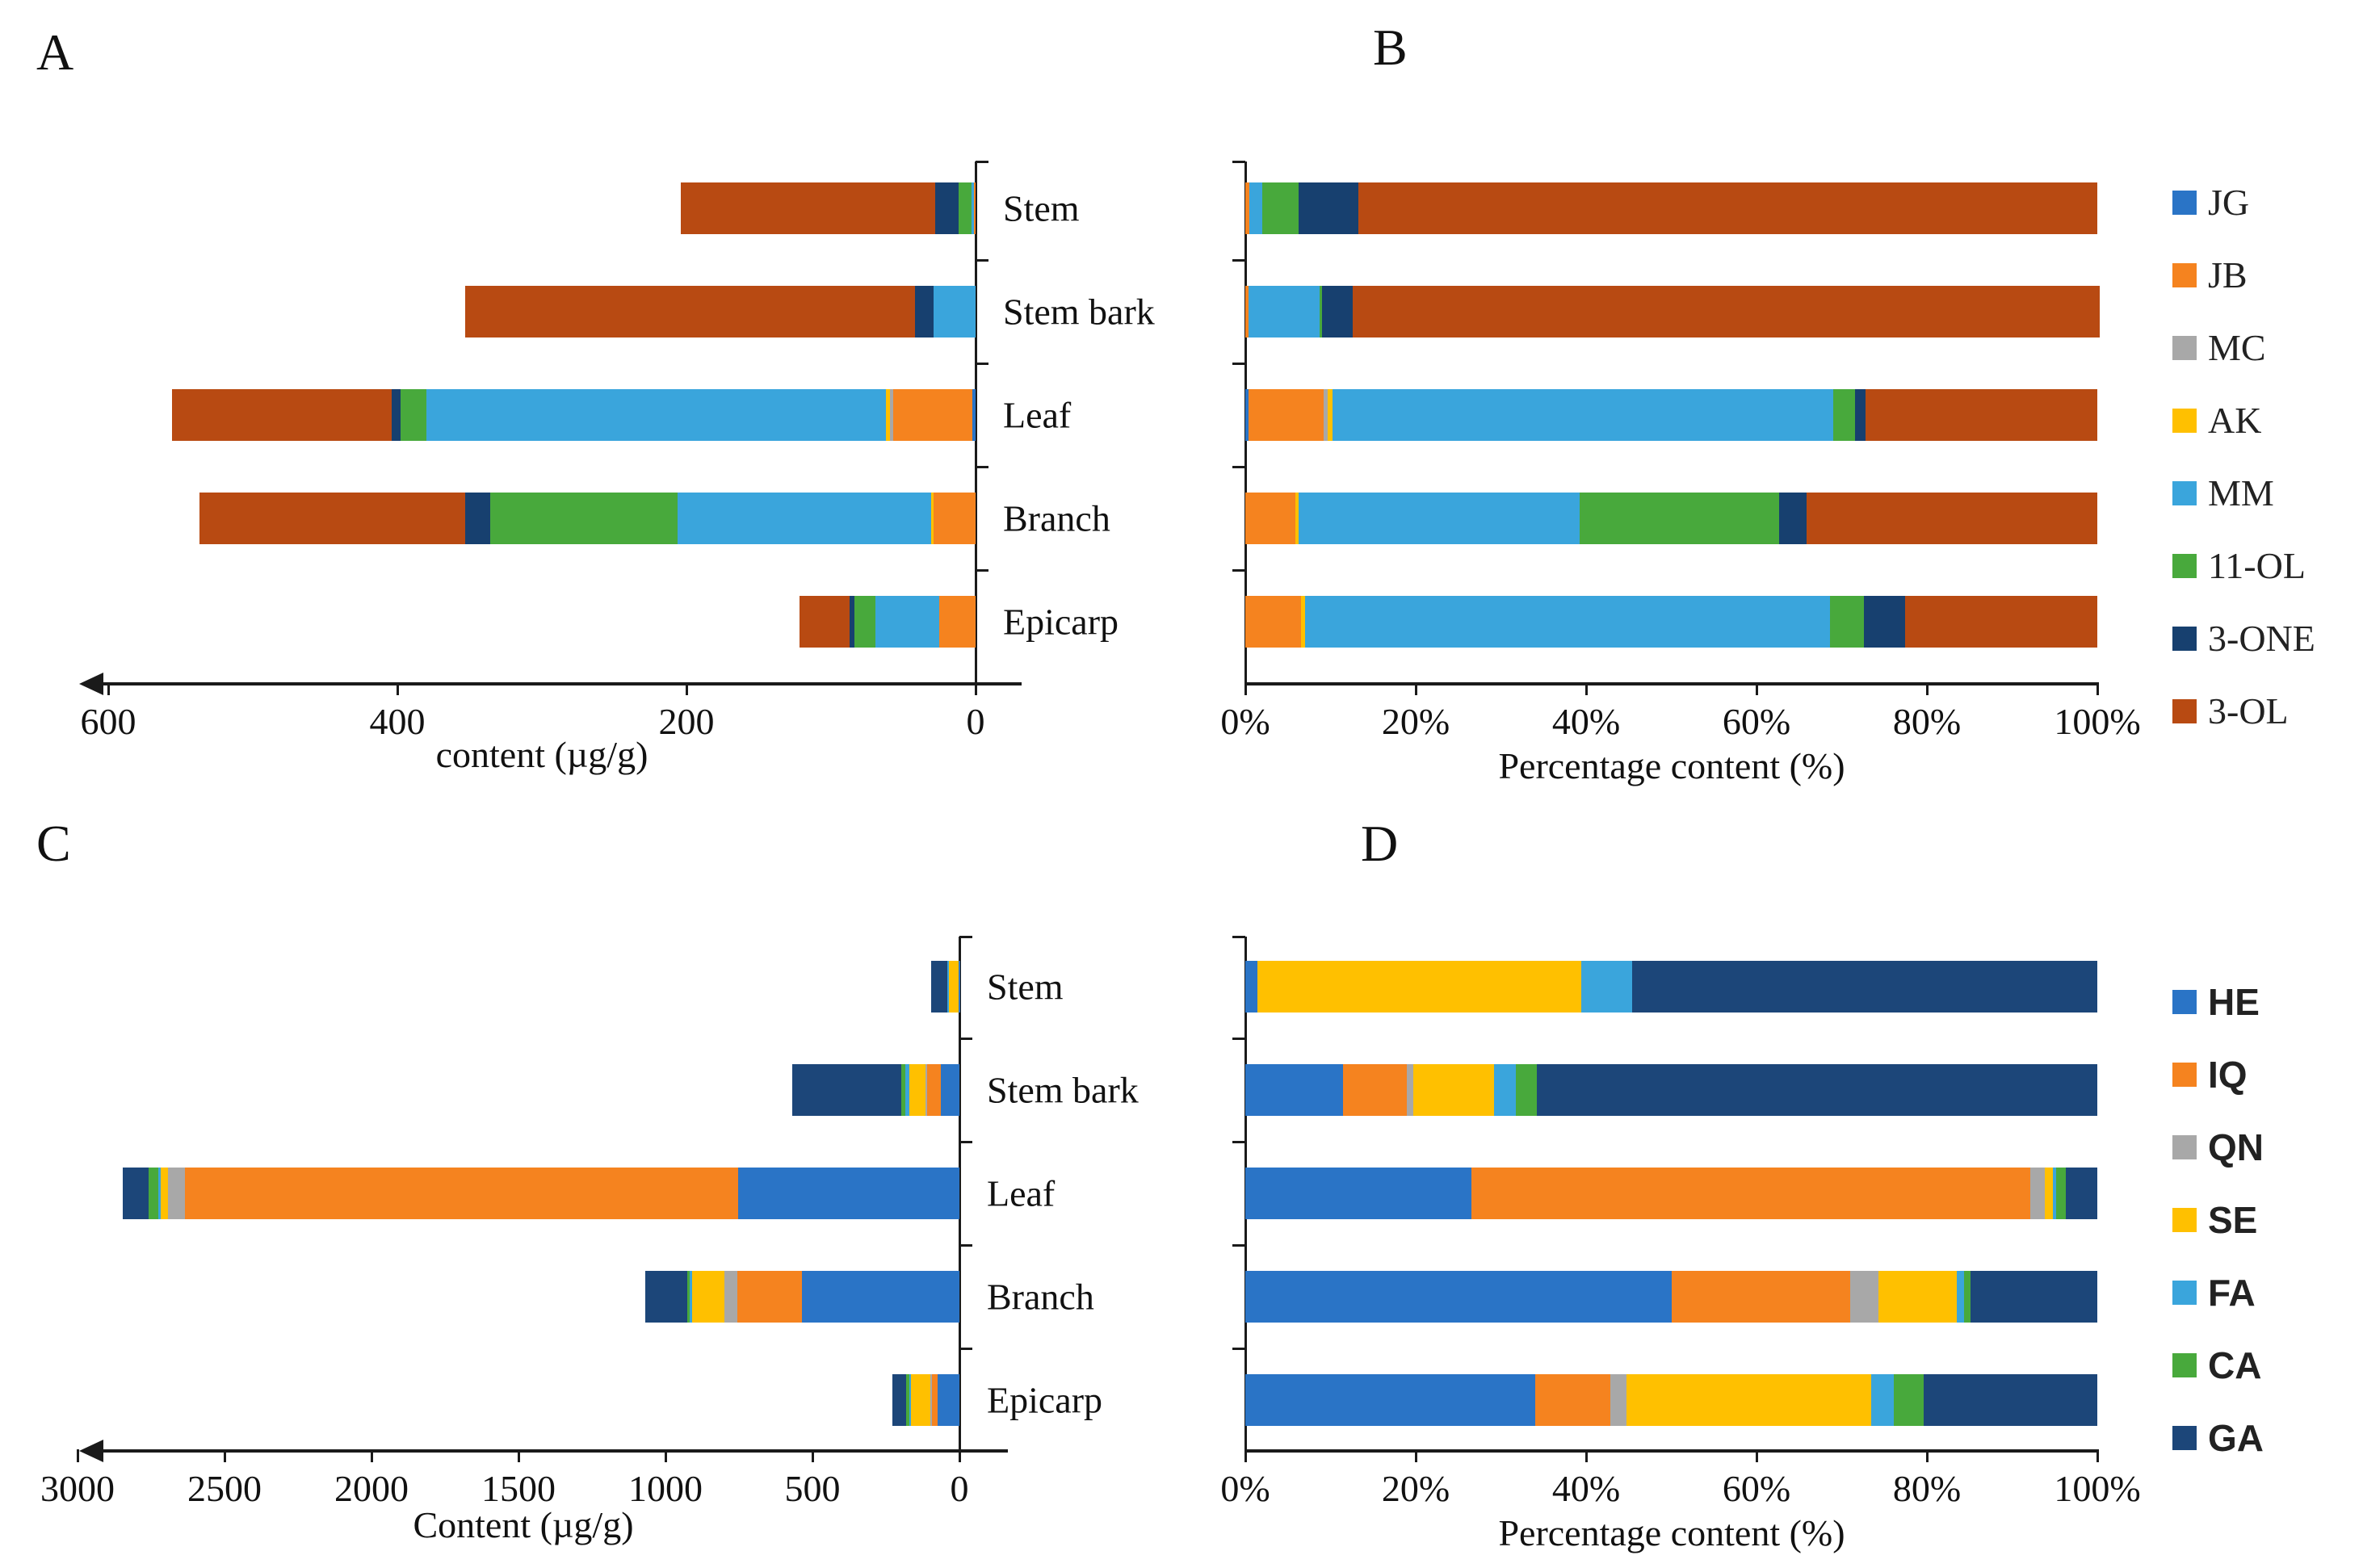  What do you see at coordinates (2184, 565) in the screenshot?
I see `legend-swatch-11-OL` at bounding box center [2184, 565].